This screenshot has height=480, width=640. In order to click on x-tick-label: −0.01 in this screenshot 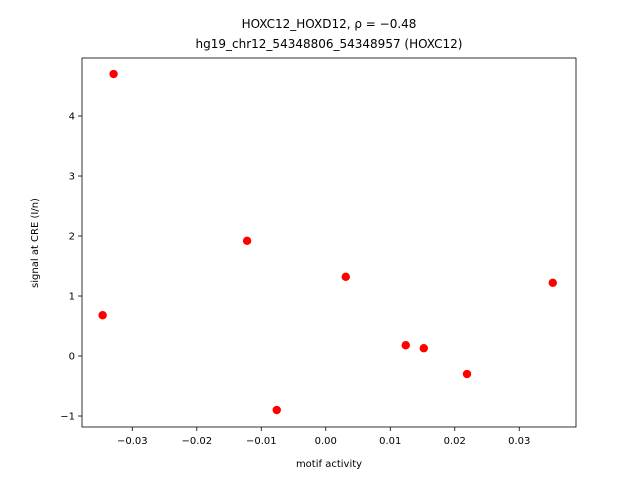, I will do `click(261, 441)`.